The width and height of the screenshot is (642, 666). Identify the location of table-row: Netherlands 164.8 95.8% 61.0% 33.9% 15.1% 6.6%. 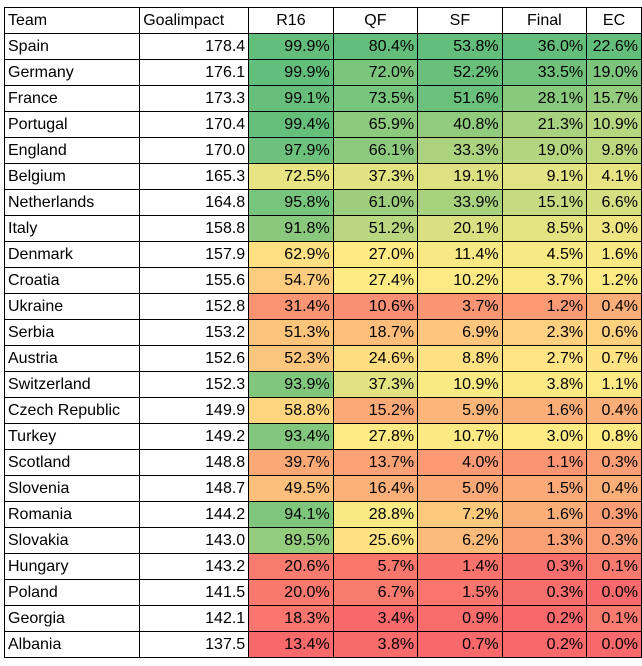
(322, 202).